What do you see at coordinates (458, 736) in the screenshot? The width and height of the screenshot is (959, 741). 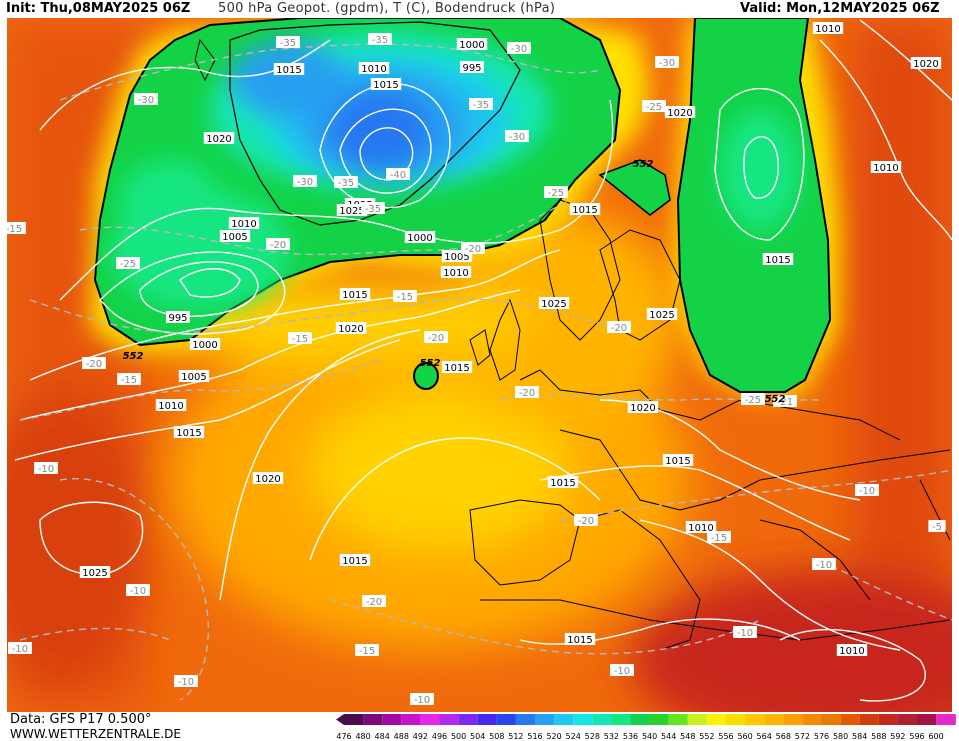 I see `legend-value: 500` at bounding box center [458, 736].